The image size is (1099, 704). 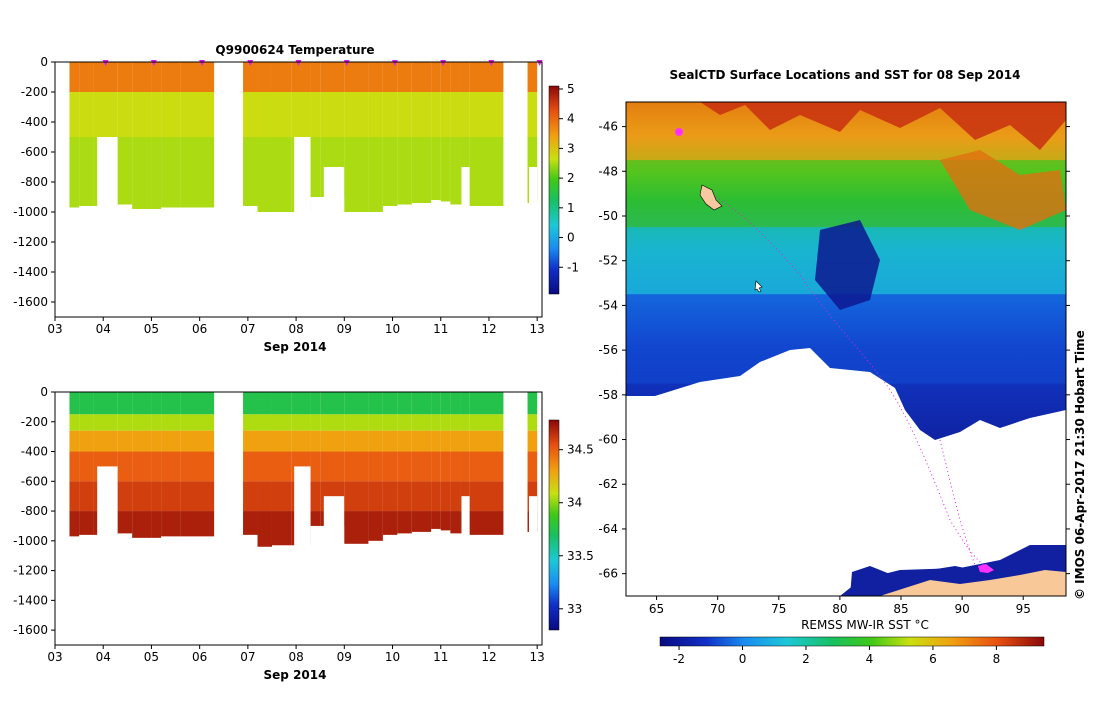 What do you see at coordinates (608, 484) in the screenshot?
I see `map-y-tick-label-8: -62` at bounding box center [608, 484].